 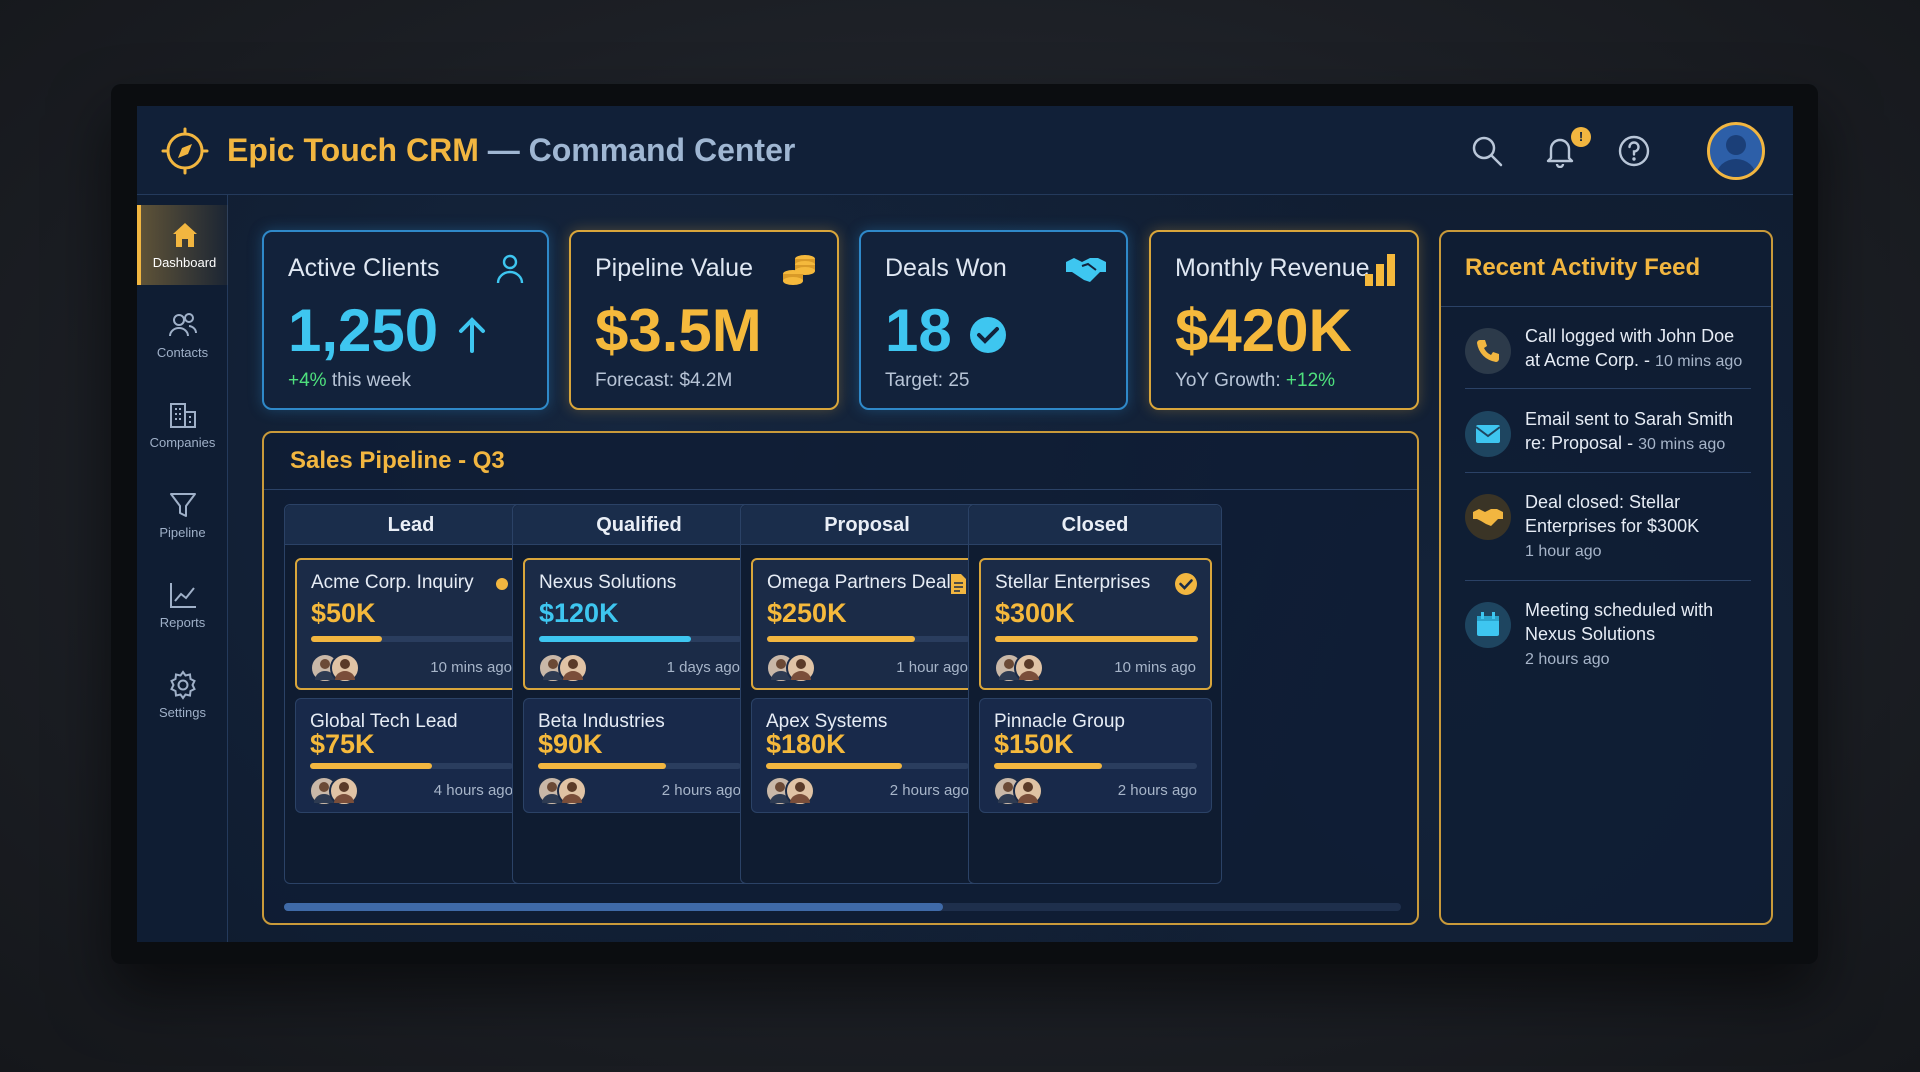 What do you see at coordinates (363, 330) in the screenshot?
I see `kpi-value-text: 1,250` at bounding box center [363, 330].